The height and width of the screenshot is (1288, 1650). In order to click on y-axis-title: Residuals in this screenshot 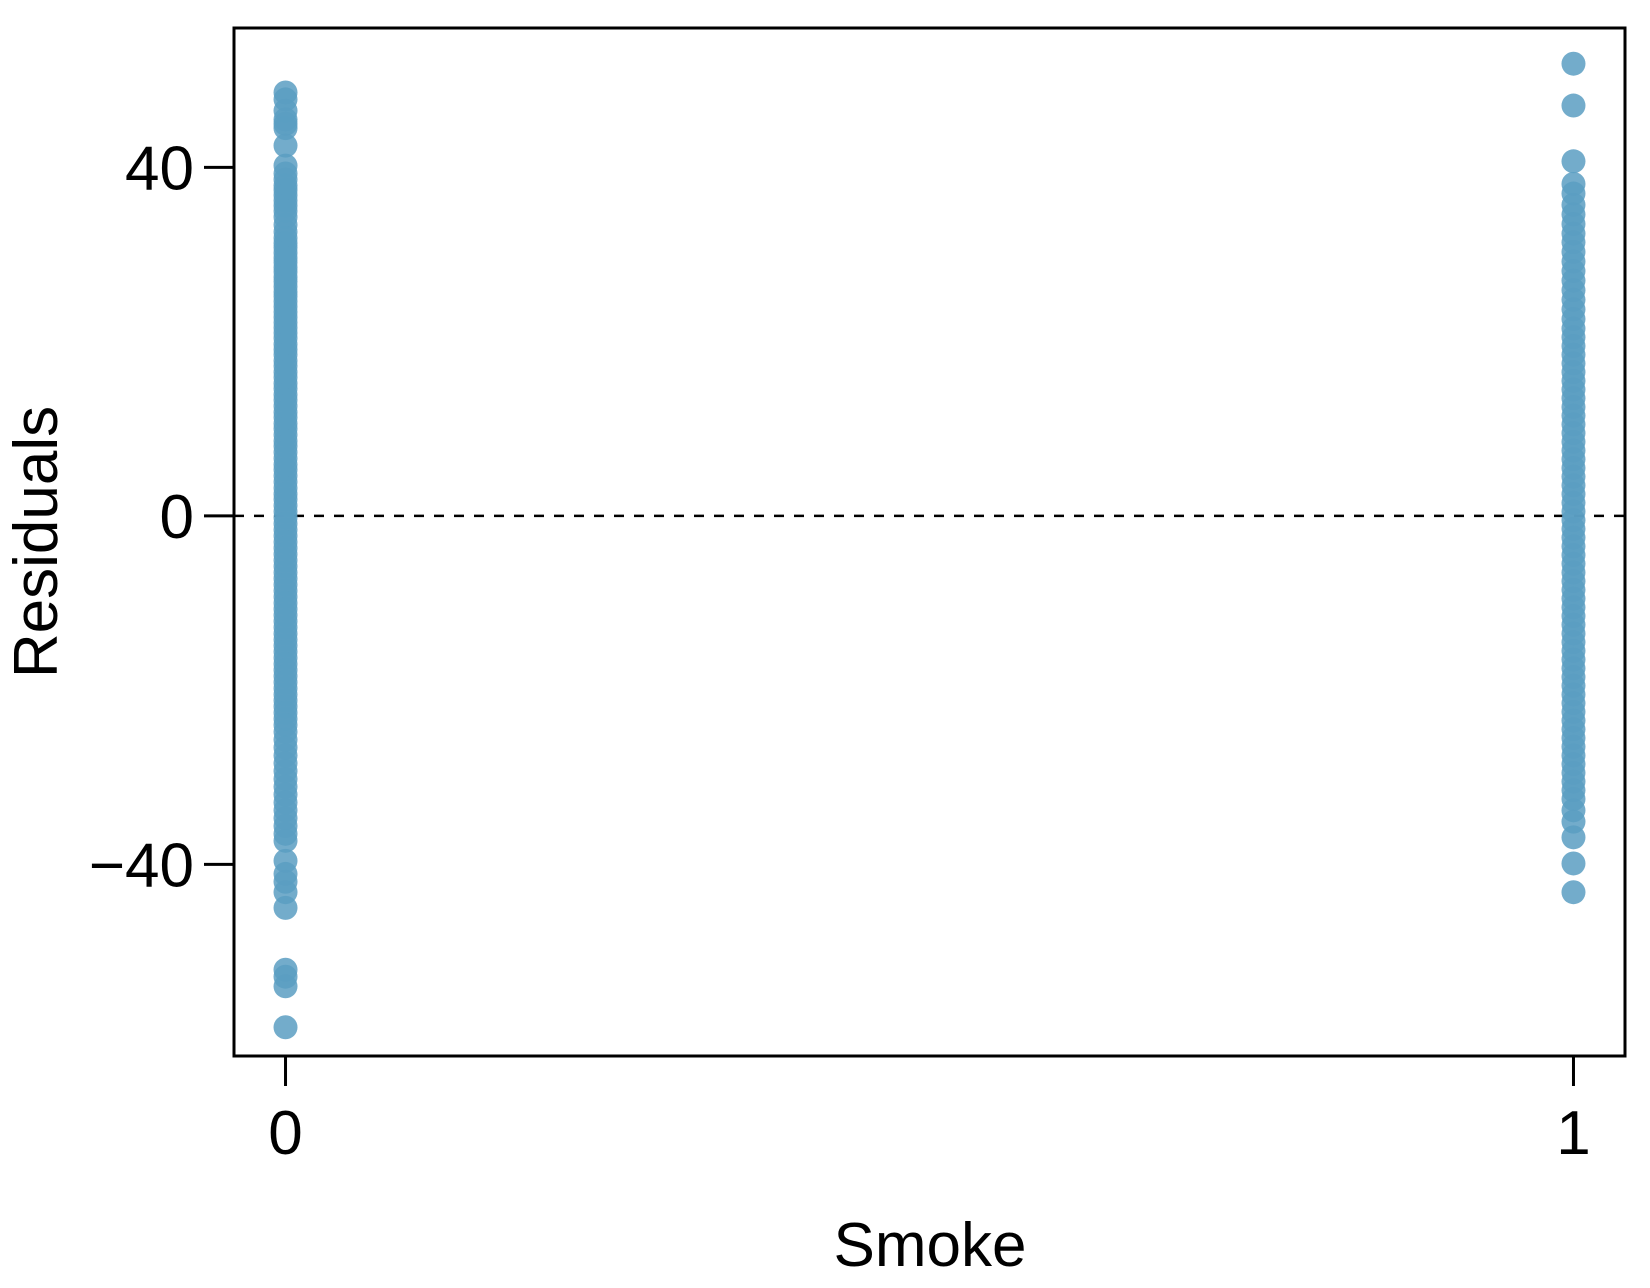, I will do `click(36, 542)`.